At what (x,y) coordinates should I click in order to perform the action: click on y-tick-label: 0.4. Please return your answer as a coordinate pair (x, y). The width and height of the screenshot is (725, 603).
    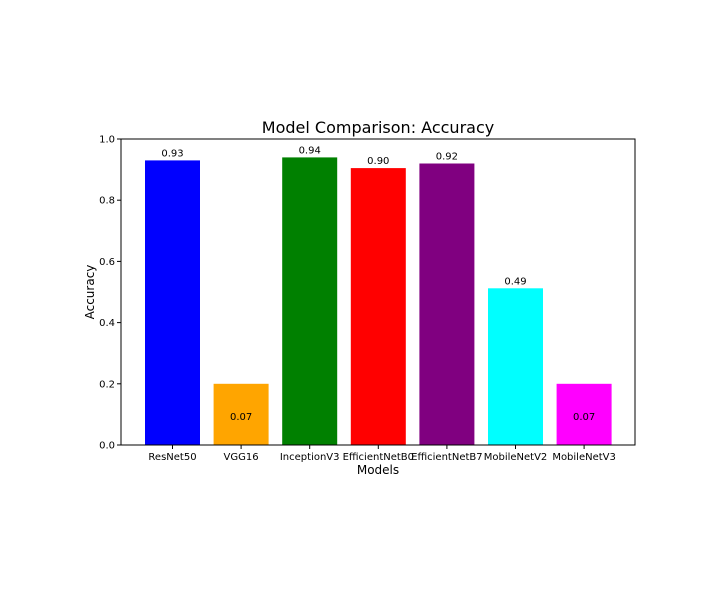
    Looking at the image, I should click on (107, 323).